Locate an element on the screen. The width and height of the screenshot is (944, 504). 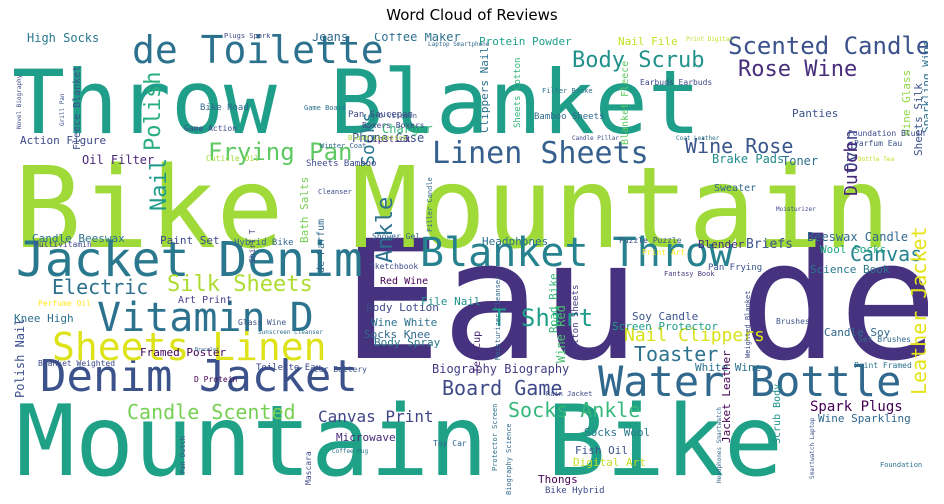
cloud-word-sketchbook: Sketchbook is located at coordinates (394, 266).